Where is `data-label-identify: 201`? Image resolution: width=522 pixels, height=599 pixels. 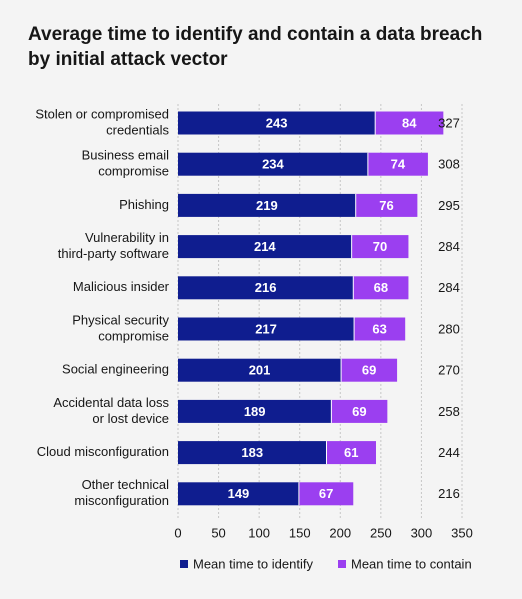
data-label-identify: 201 is located at coordinates (260, 370).